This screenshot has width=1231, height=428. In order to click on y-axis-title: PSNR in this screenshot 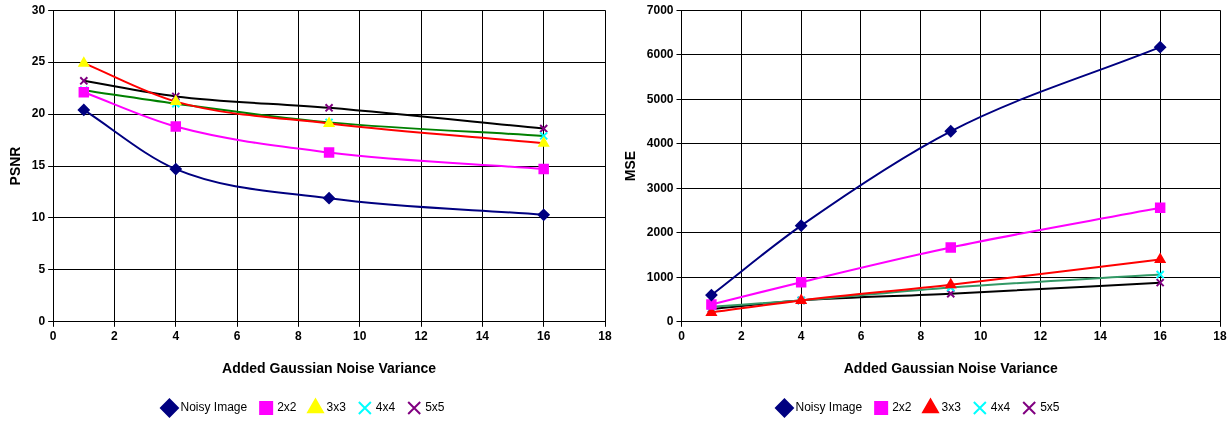, I will do `click(15, 166)`.